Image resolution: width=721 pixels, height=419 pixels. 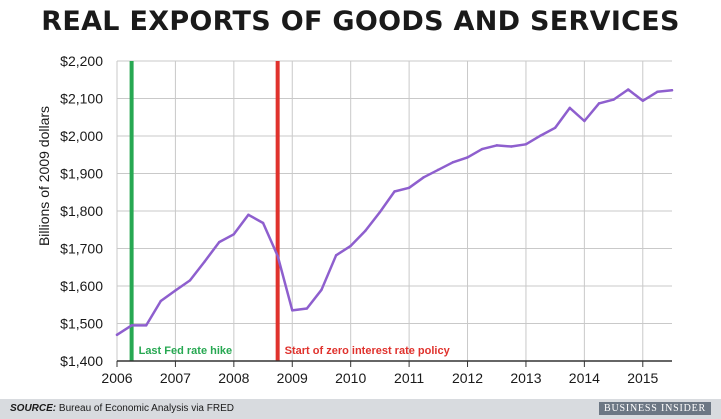 What do you see at coordinates (204, 211) in the screenshot?
I see `annotation-lines` at bounding box center [204, 211].